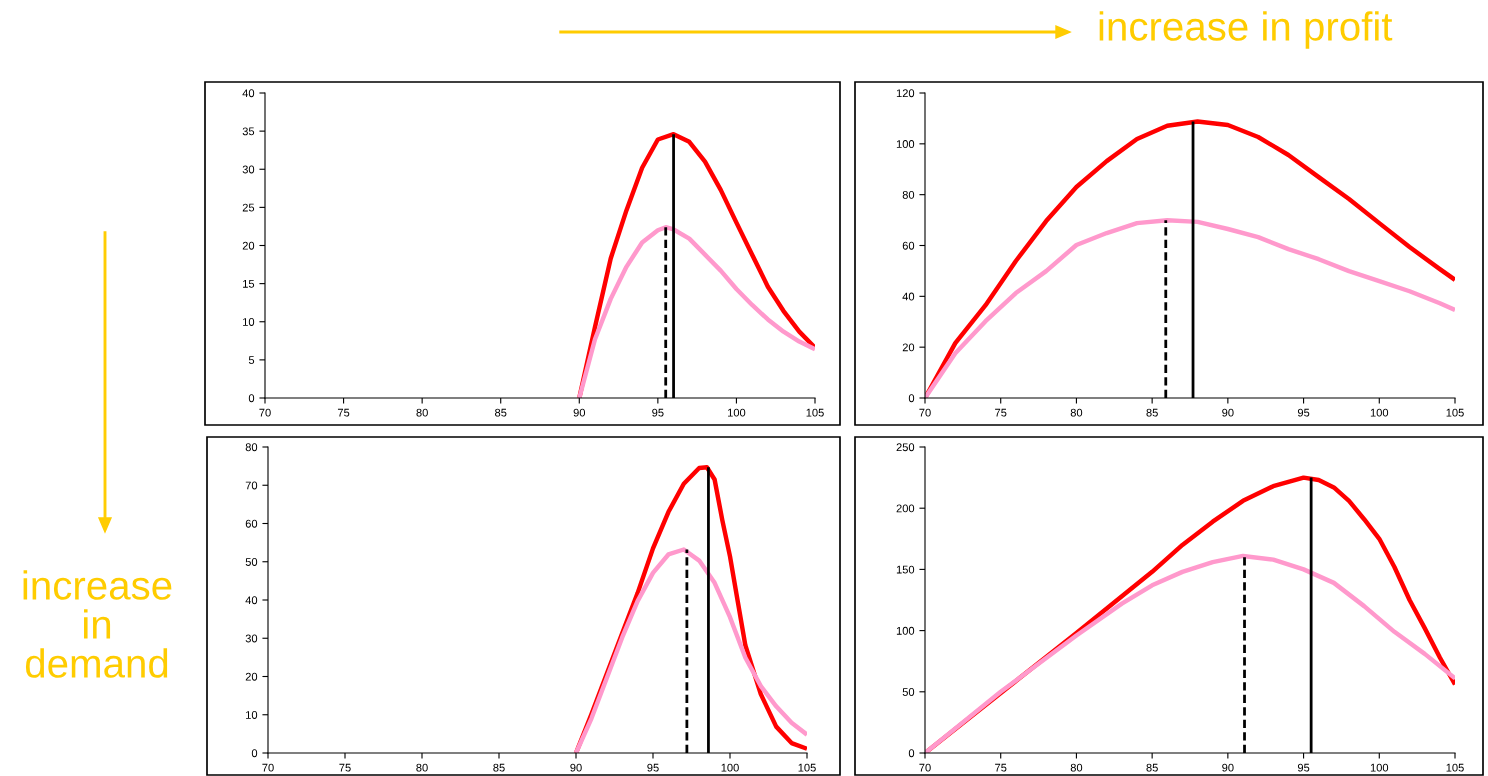 This screenshot has width=1488, height=776. Describe the element at coordinates (97, 624) in the screenshot. I see `text: increase in demand` at that location.